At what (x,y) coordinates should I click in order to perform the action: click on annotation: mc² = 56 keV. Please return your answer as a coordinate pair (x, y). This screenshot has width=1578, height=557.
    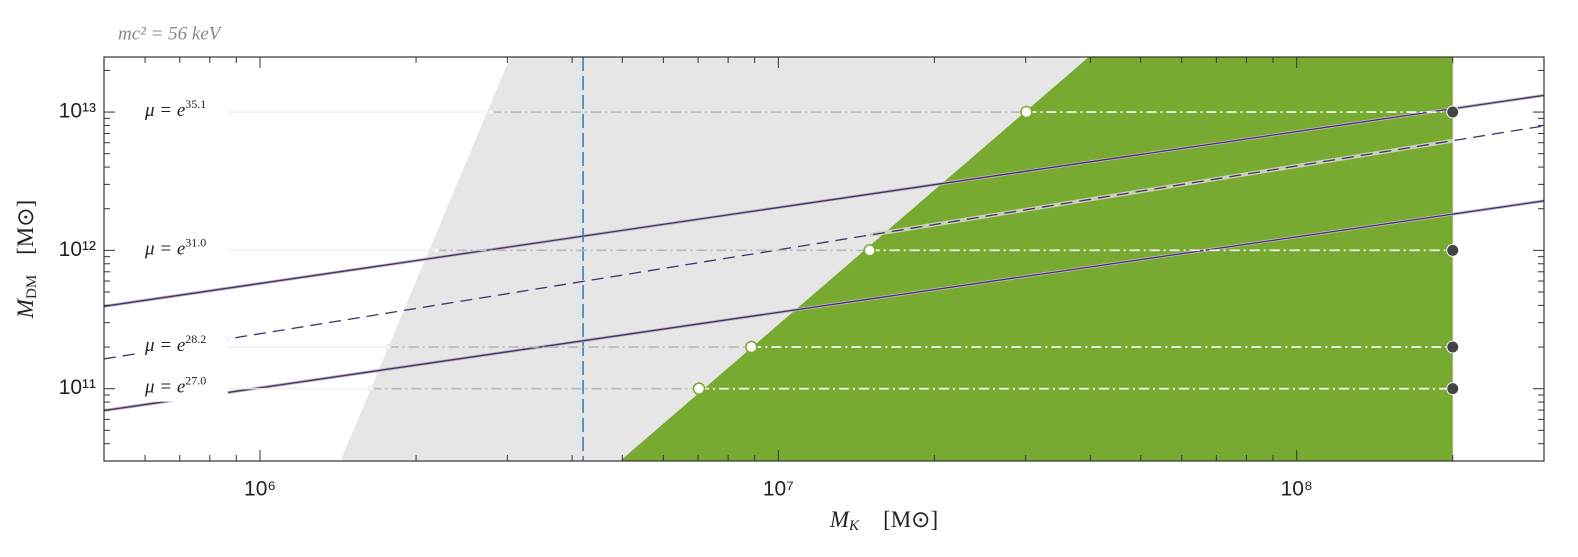
    Looking at the image, I should click on (170, 33).